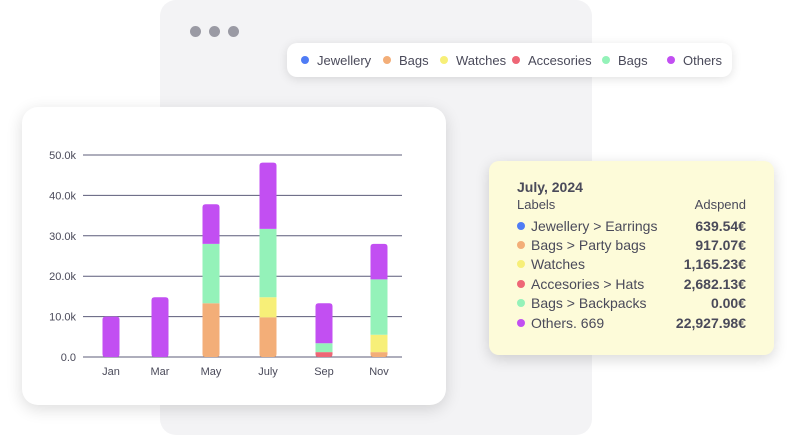  I want to click on tooltip-row-text: Bags > Backpacks, so click(589, 303).